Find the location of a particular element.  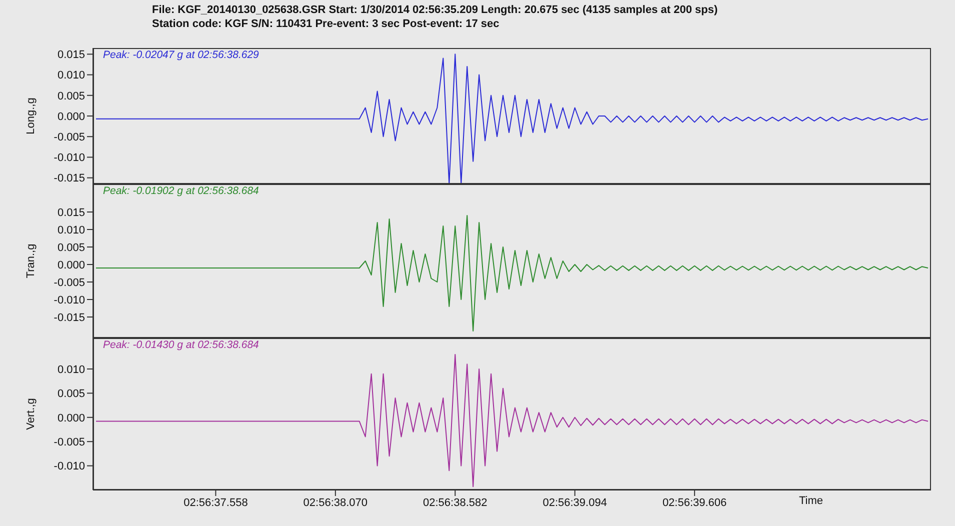

annotation: Peak: -0.01430 g at 02:56:38.684 is located at coordinates (181, 345).